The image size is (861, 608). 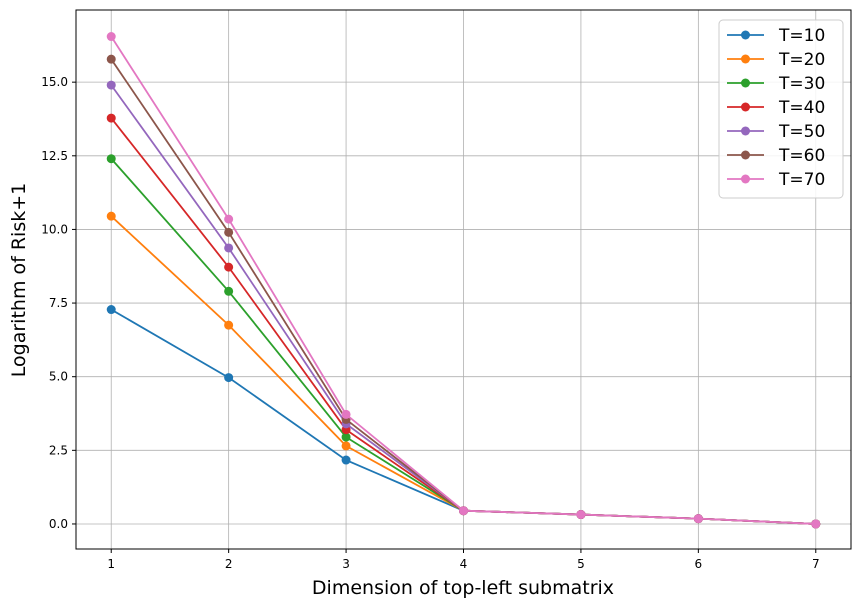 I want to click on x-tick-label: 1, so click(x=111, y=564).